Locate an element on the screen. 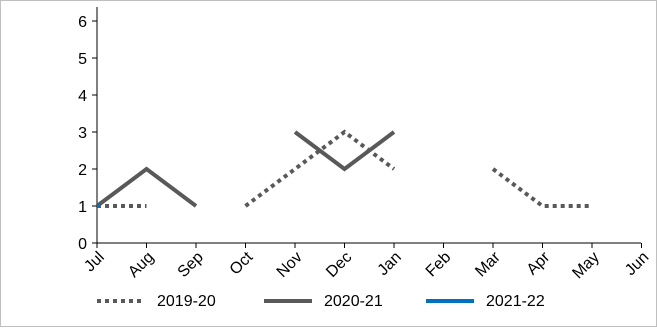 The width and height of the screenshot is (657, 328). y-tick-label: 4 is located at coordinates (82, 96).